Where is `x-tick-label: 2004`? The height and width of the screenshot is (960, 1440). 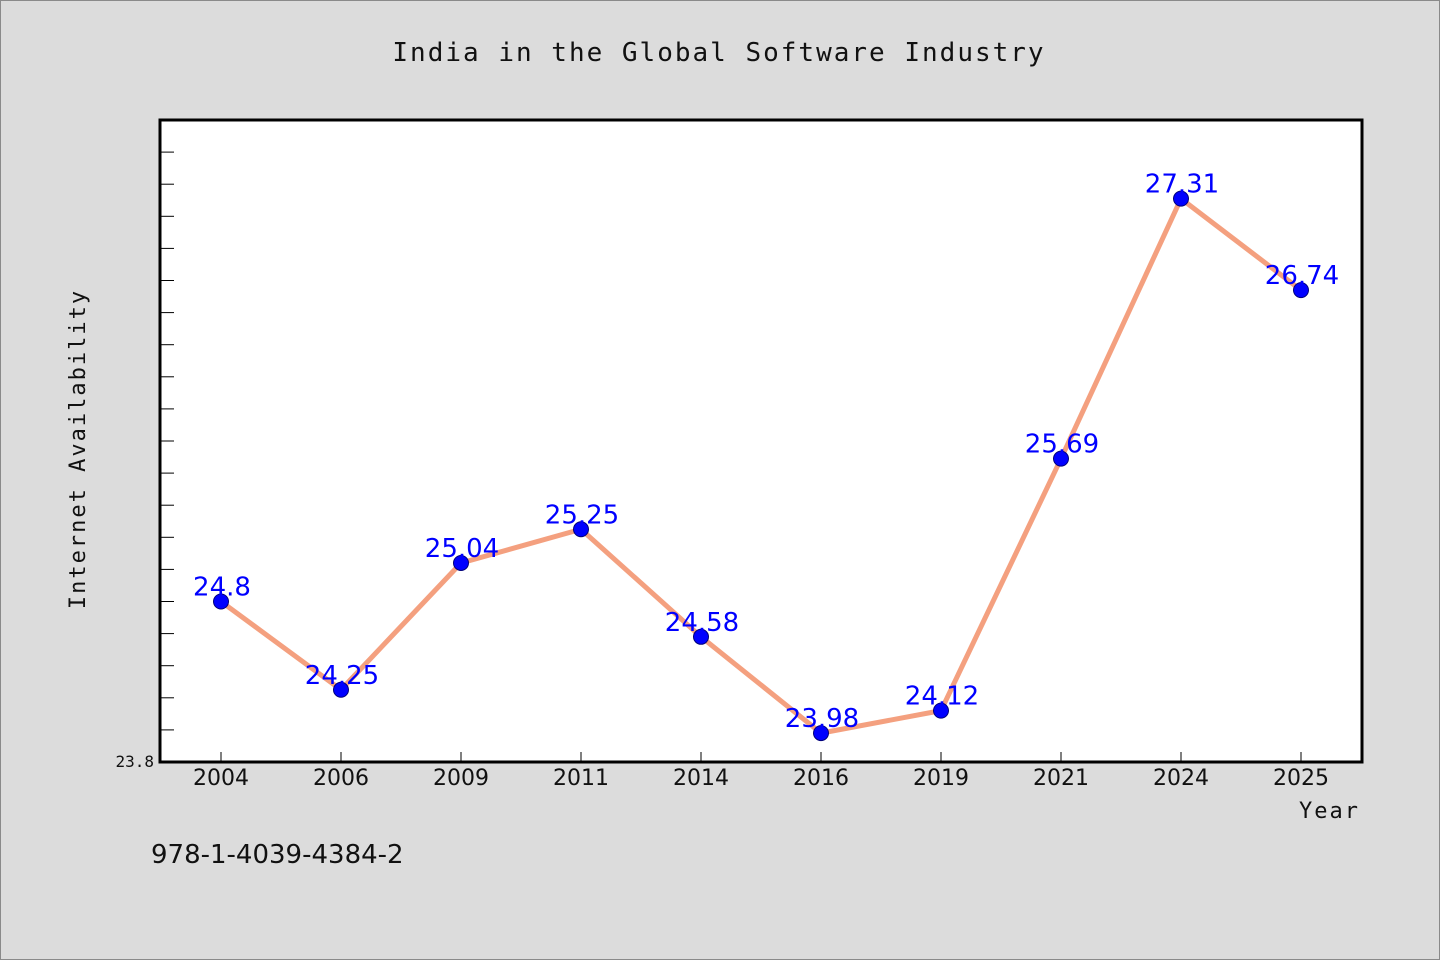
x-tick-label: 2004 is located at coordinates (221, 778).